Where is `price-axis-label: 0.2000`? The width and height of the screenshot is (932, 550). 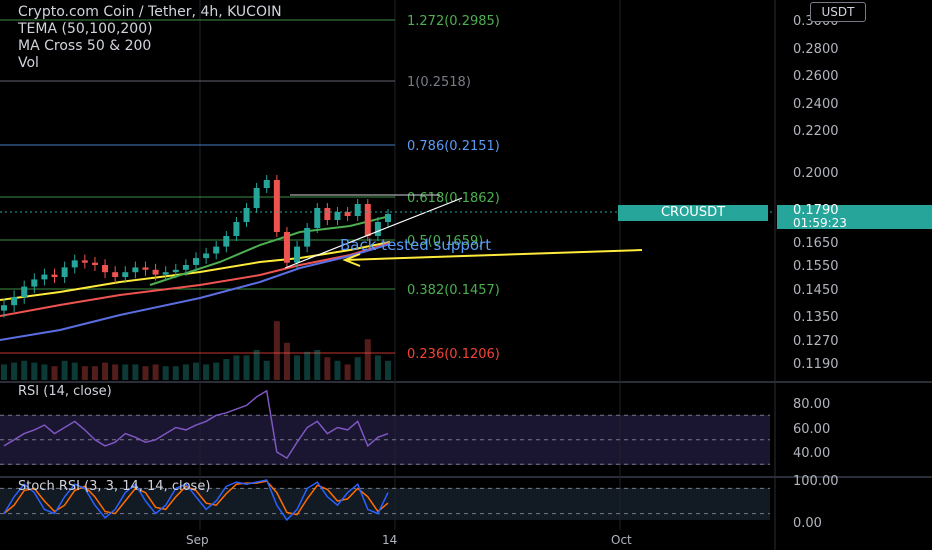
price-axis-label: 0.2000 is located at coordinates (816, 173).